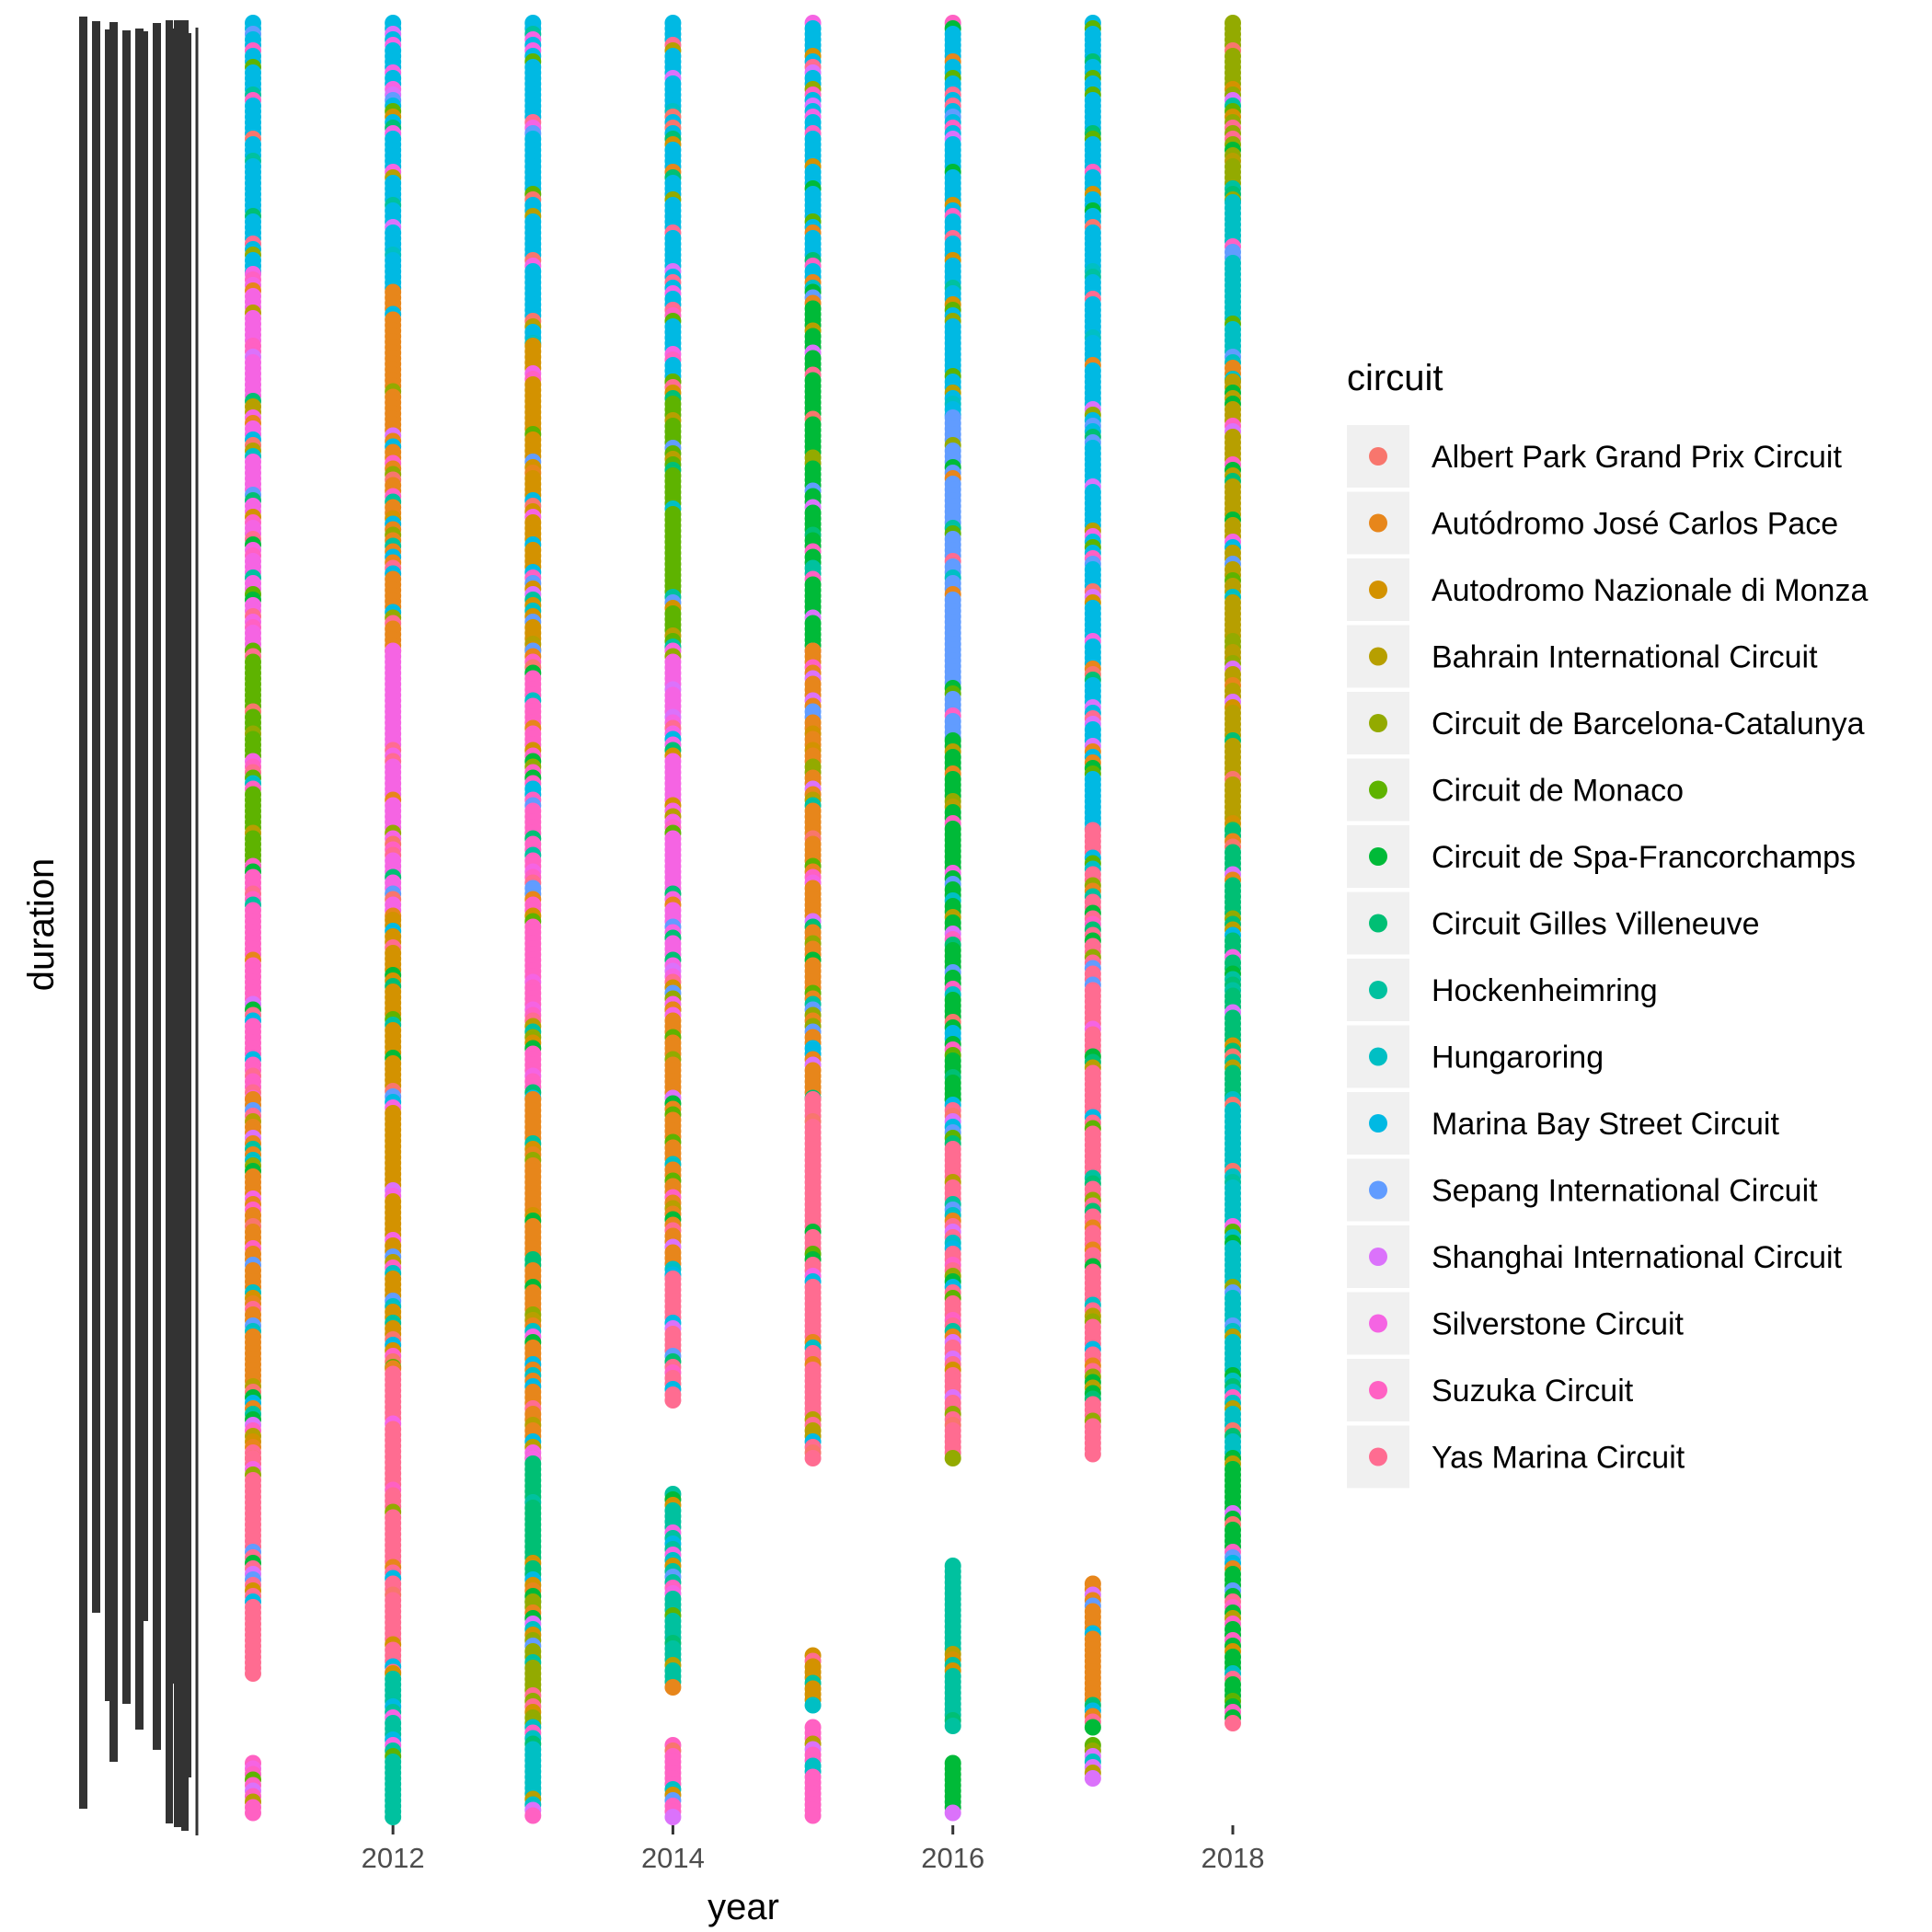 This screenshot has width=1932, height=1932. Describe the element at coordinates (952, 918) in the screenshot. I see `year-column-2016` at that location.